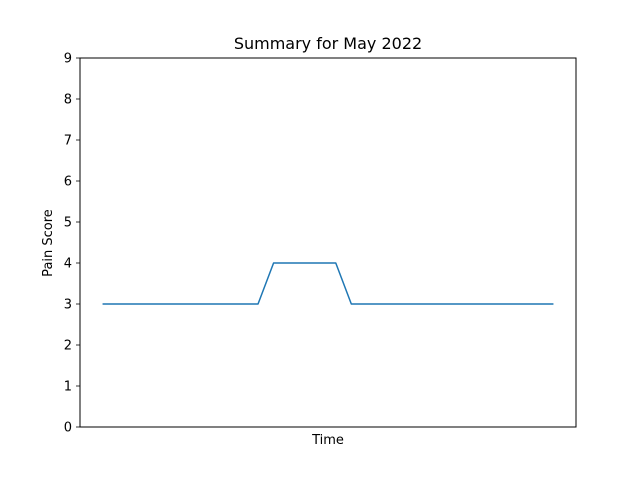 The image size is (640, 480). What do you see at coordinates (68, 223) in the screenshot?
I see `y-tick-label: 5` at bounding box center [68, 223].